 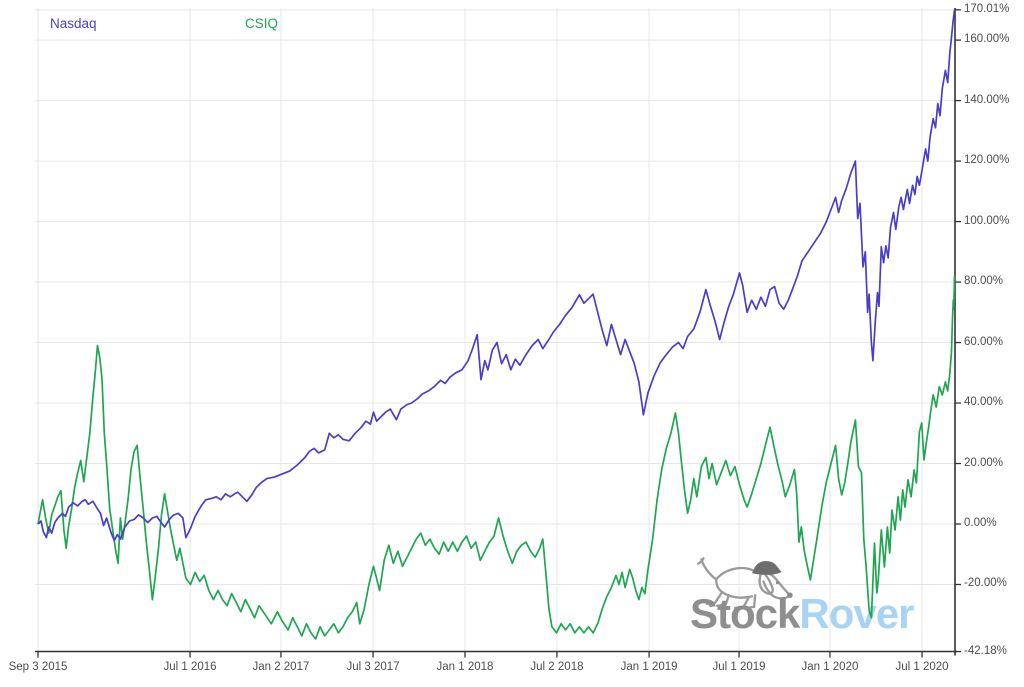 What do you see at coordinates (790, 595) in the screenshot?
I see `dog-nose` at bounding box center [790, 595].